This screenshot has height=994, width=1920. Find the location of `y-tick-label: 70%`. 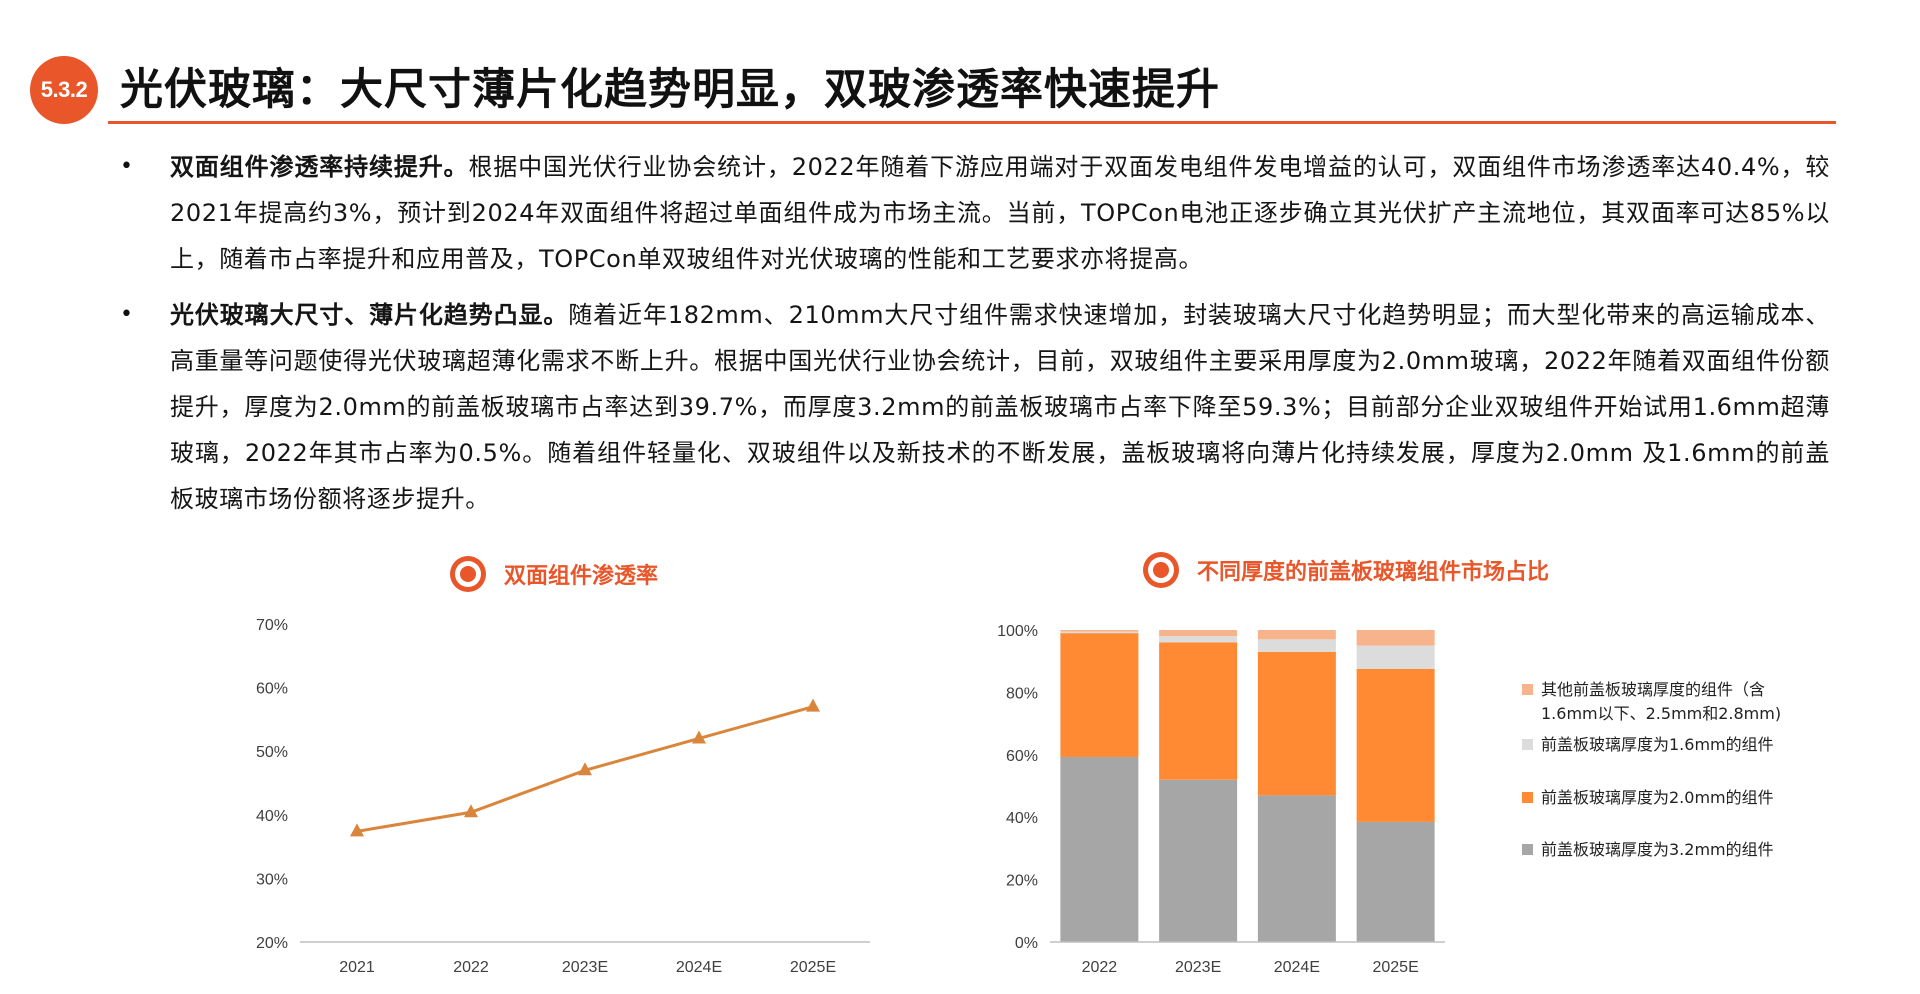

y-tick-label: 70% is located at coordinates (272, 625).